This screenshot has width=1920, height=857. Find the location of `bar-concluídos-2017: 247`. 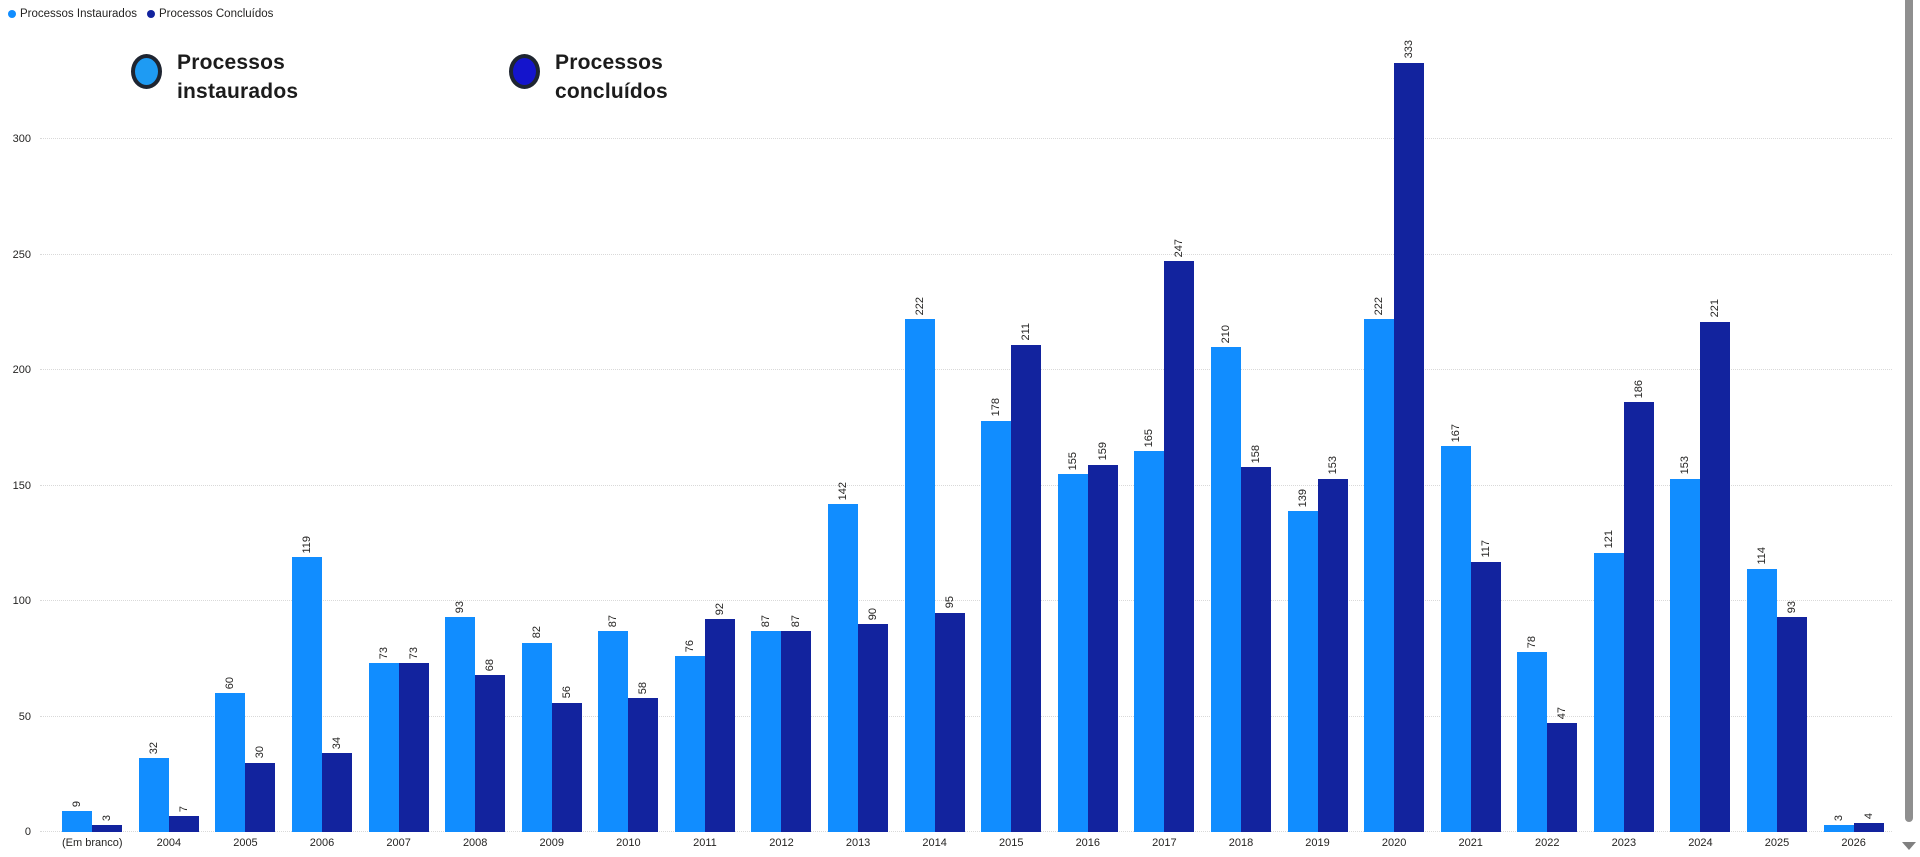

bar-concluídos-2017: 247 is located at coordinates (1179, 535).